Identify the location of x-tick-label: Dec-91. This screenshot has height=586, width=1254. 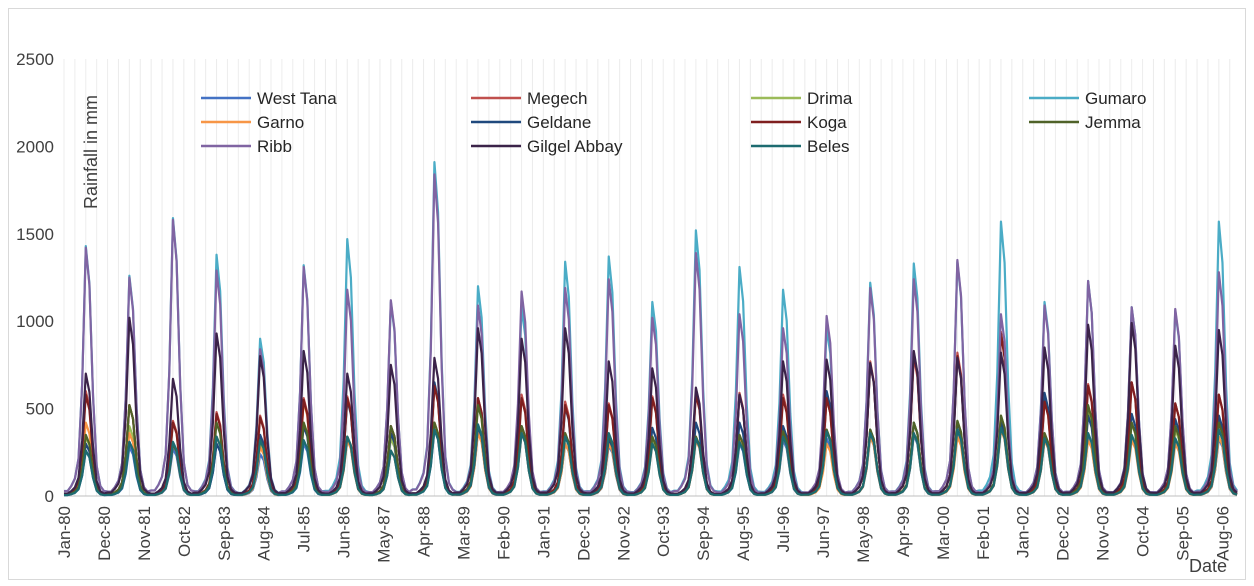
(583, 533).